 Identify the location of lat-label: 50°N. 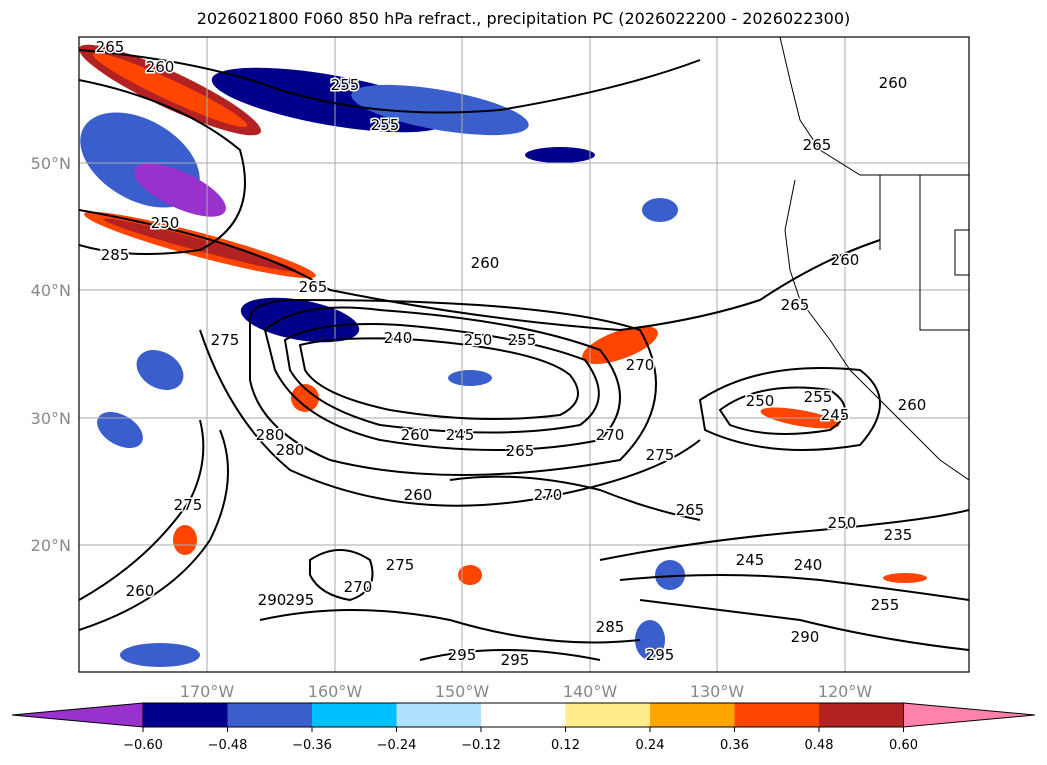
(51, 163).